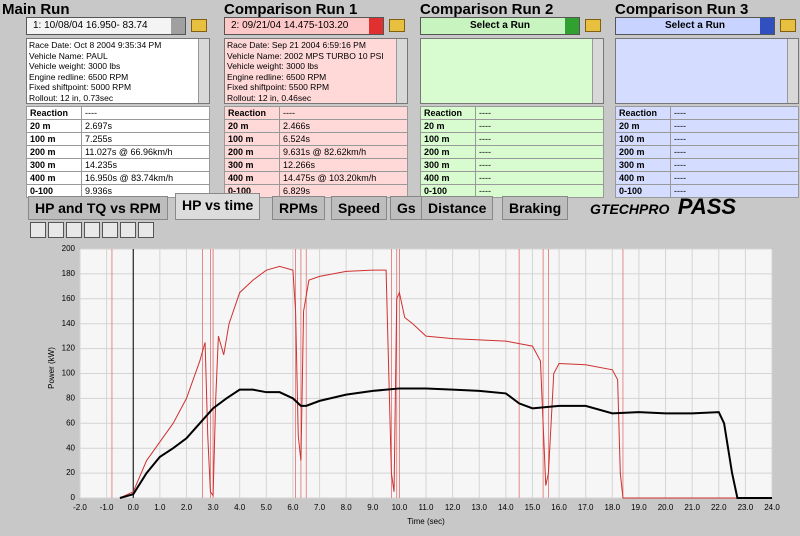 This screenshot has height=536, width=800. Describe the element at coordinates (70, 472) in the screenshot. I see `y-tick-label: 20` at that location.